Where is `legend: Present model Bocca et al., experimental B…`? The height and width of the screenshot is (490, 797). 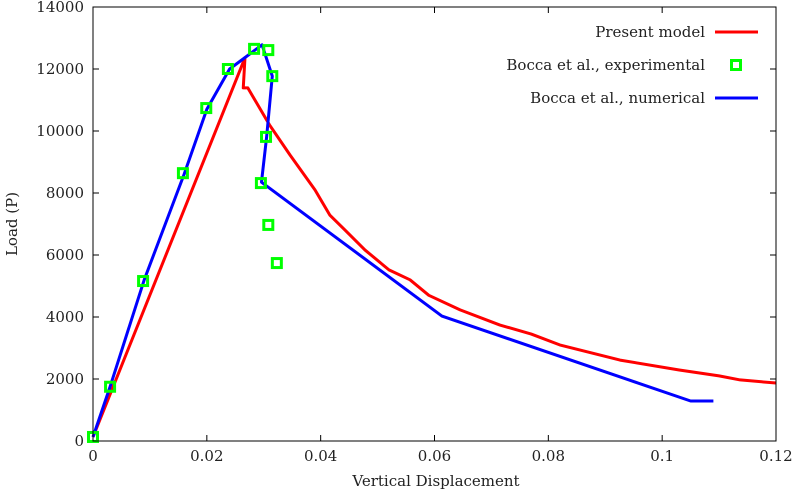 legend: Present model Bocca et al., experimental B… is located at coordinates (632, 65).